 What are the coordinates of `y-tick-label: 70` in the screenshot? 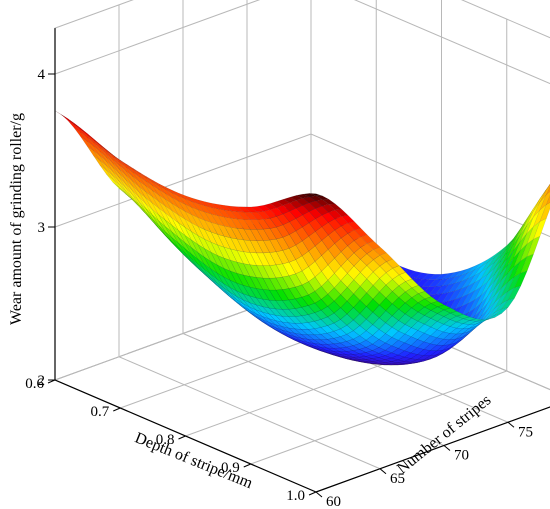 It's located at (461, 456).